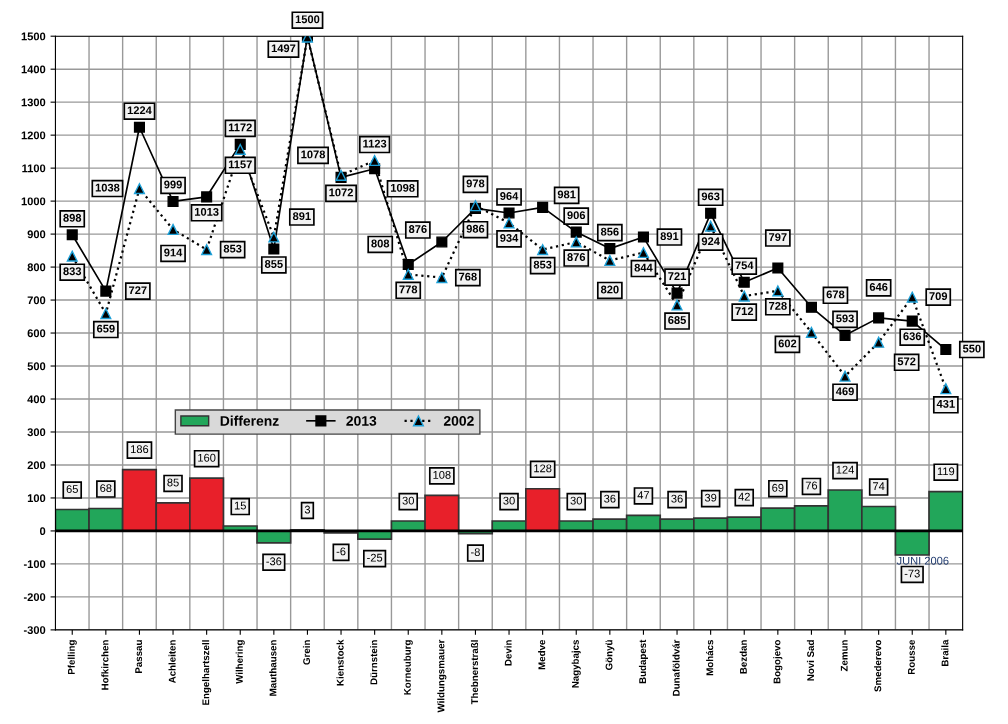 The image size is (1008, 724). I want to click on y-tick-label: 1100, so click(34, 168).